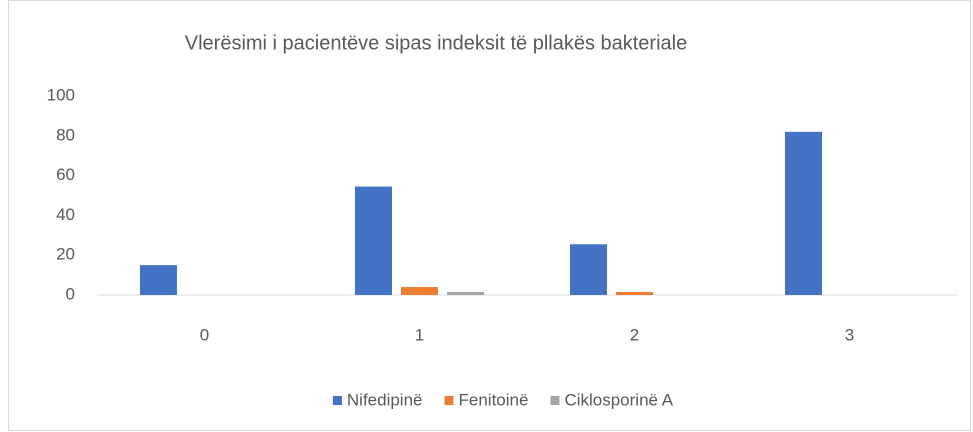 The height and width of the screenshot is (432, 973). Describe the element at coordinates (634, 334) in the screenshot. I see `x-tick-label: 2` at that location.